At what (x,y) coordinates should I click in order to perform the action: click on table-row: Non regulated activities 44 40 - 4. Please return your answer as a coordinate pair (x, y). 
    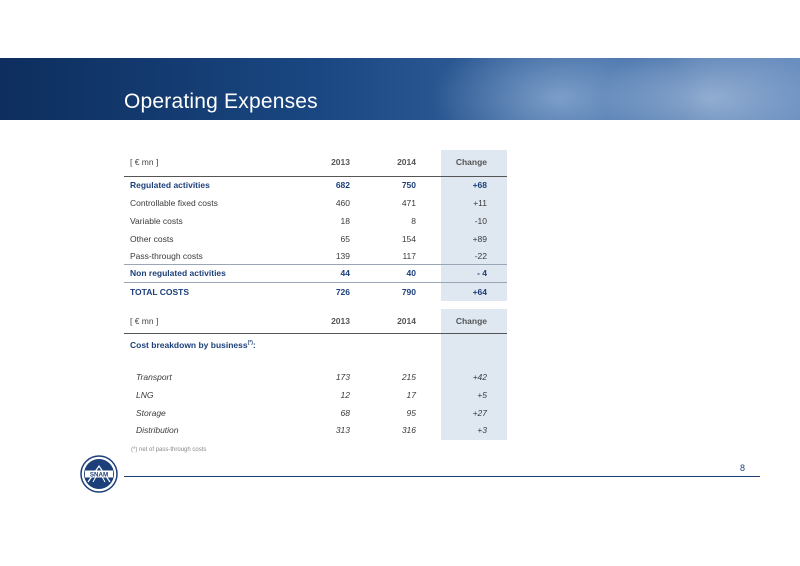
    Looking at the image, I should click on (315, 273).